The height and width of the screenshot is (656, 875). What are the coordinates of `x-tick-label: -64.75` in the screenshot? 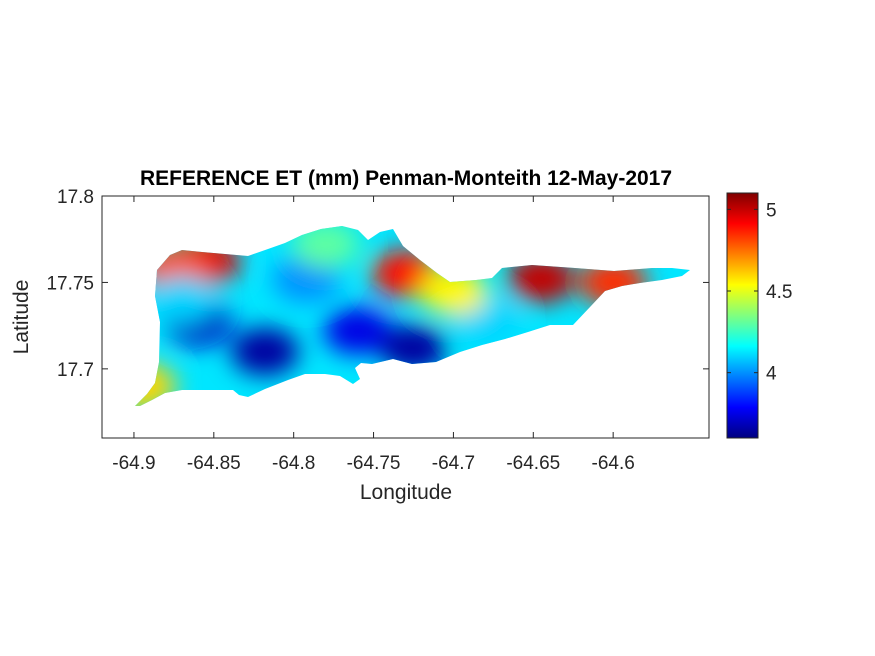 It's located at (374, 463).